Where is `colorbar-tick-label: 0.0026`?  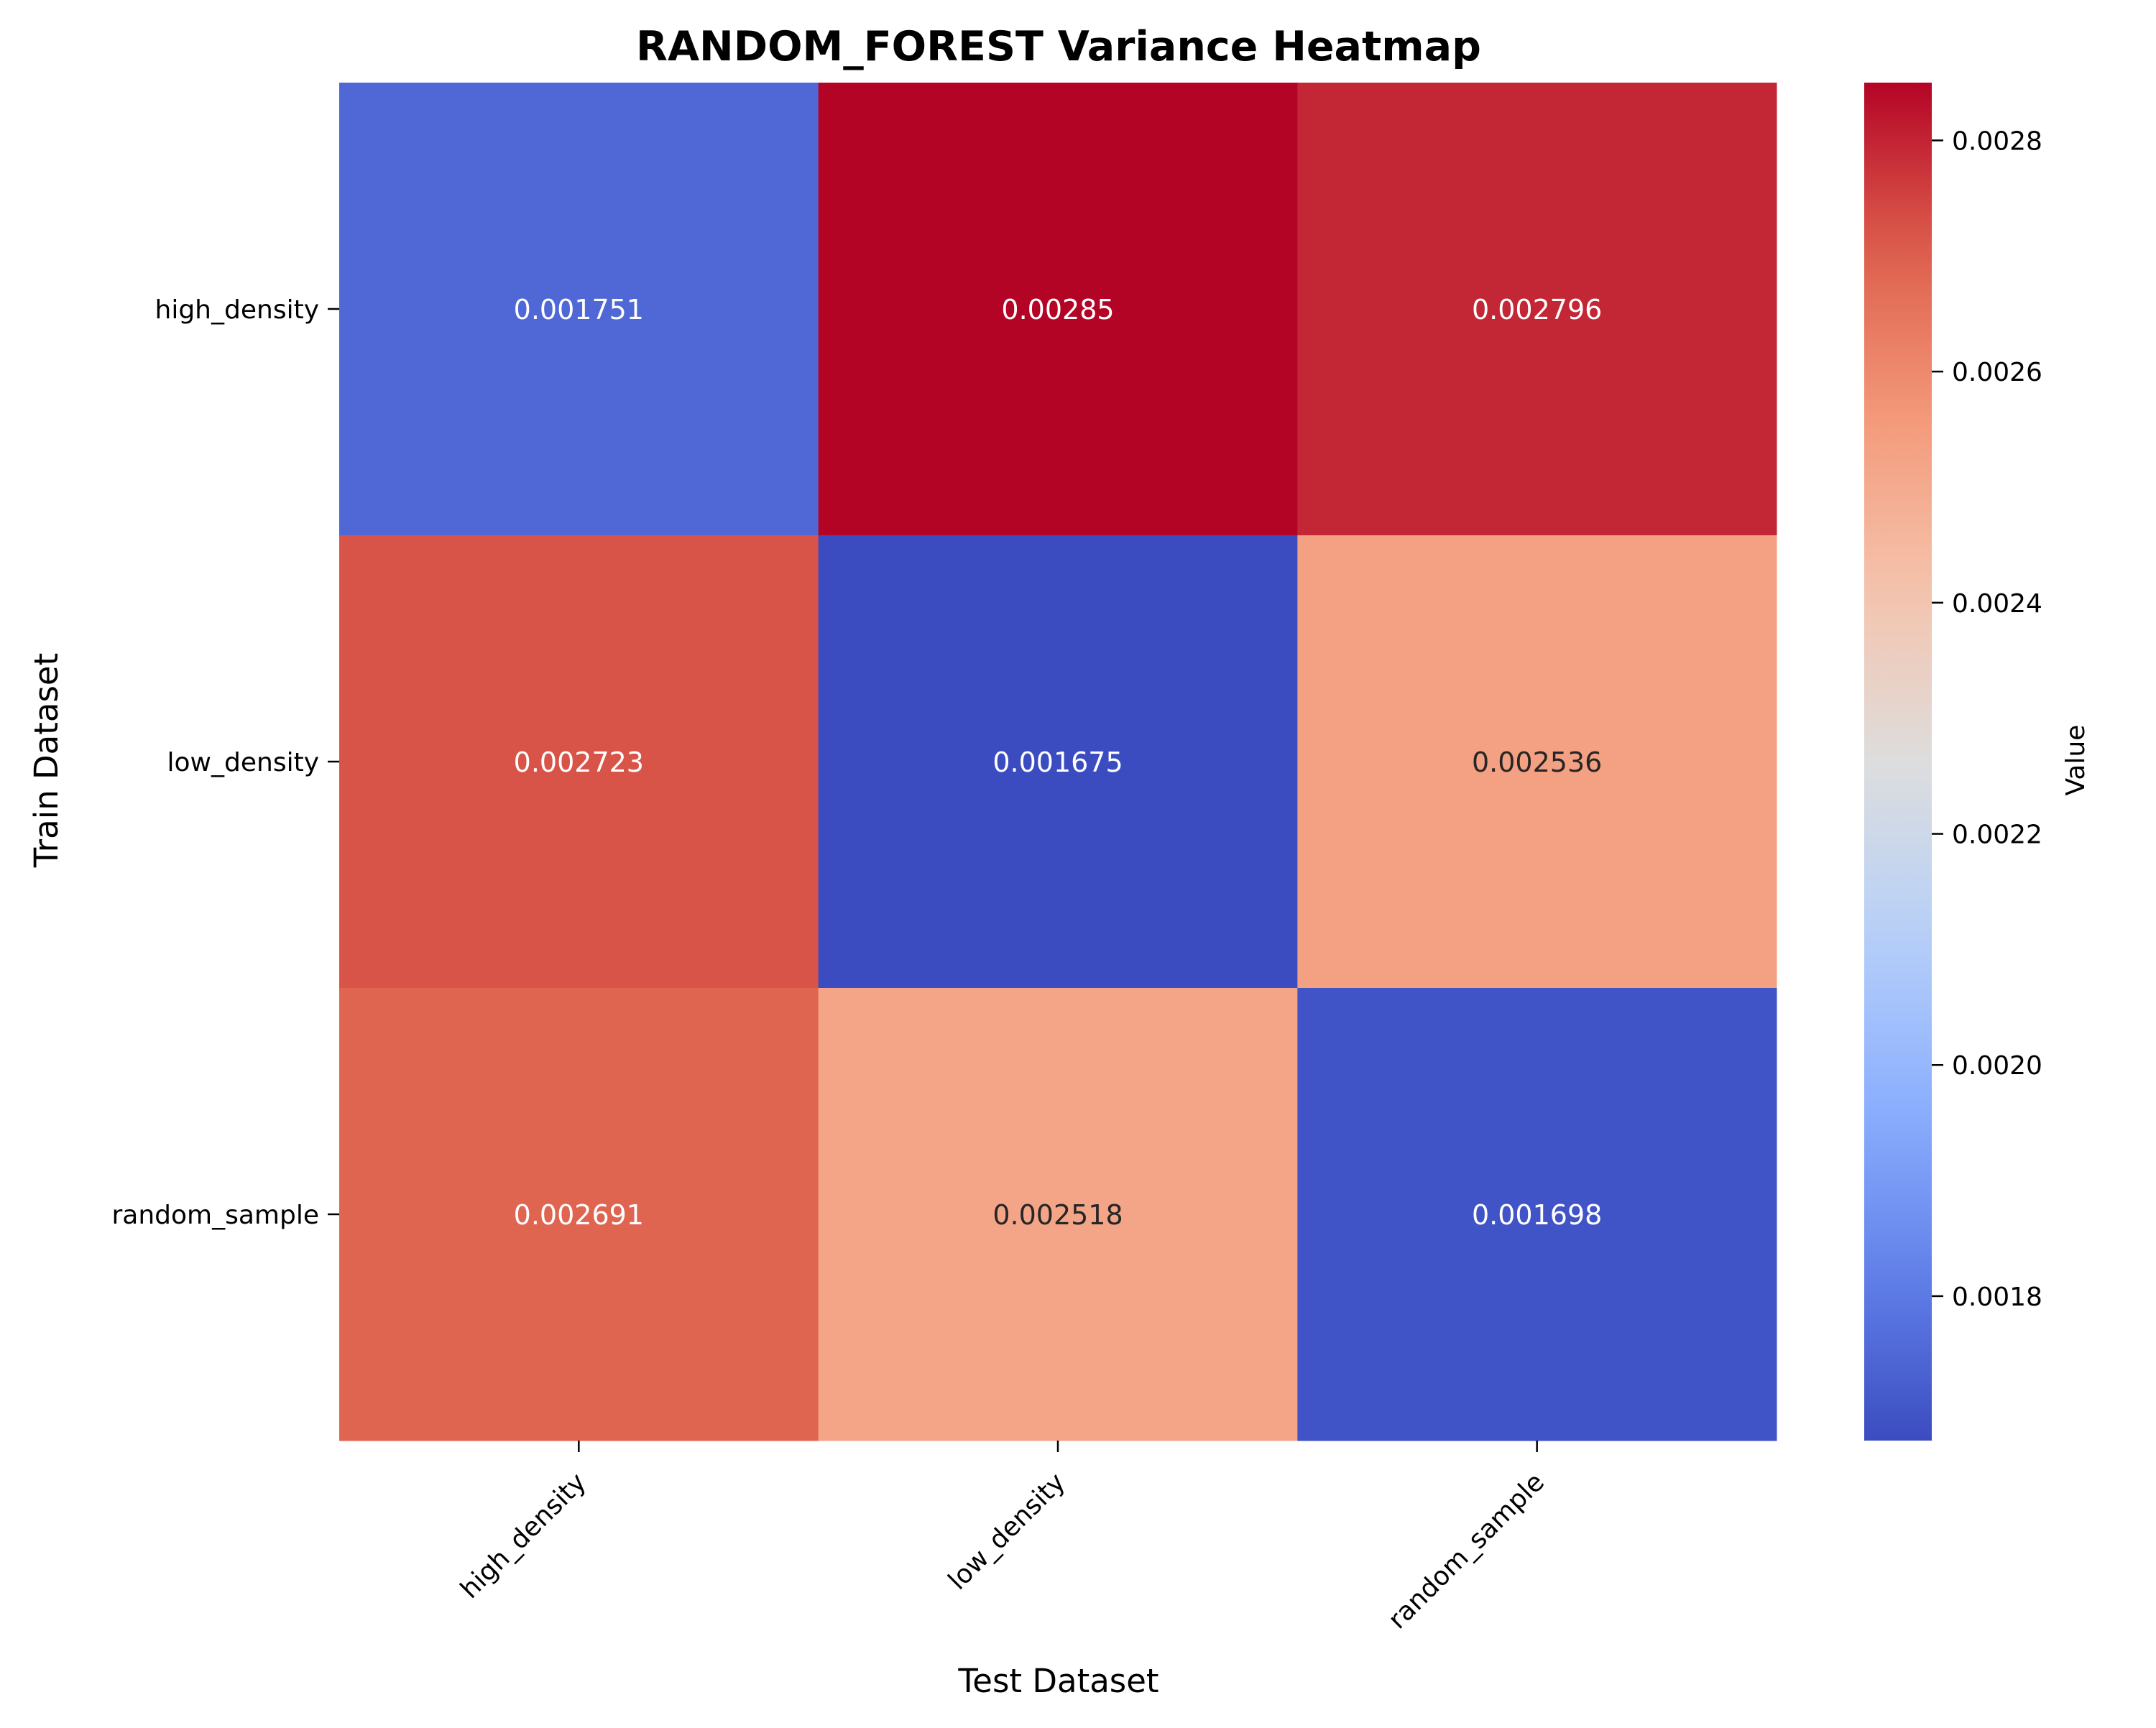 colorbar-tick-label: 0.0026 is located at coordinates (1997, 372).